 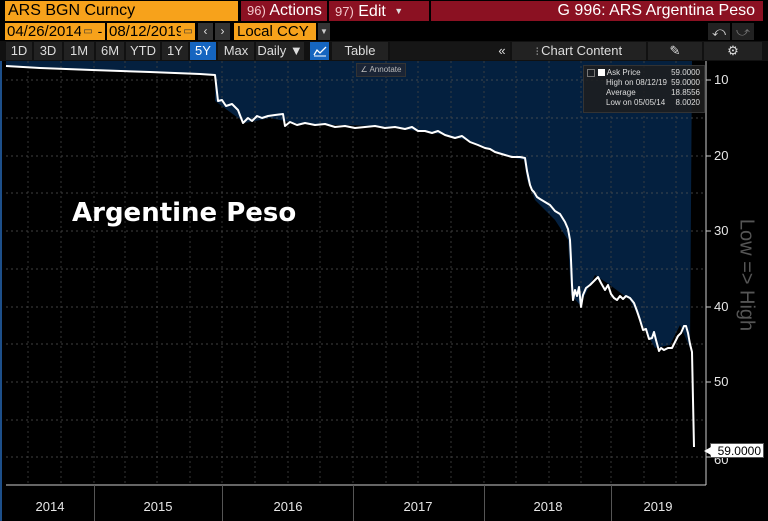 I want to click on legend-low-row: Low on 05/05/14 8.0020, so click(x=654, y=102).